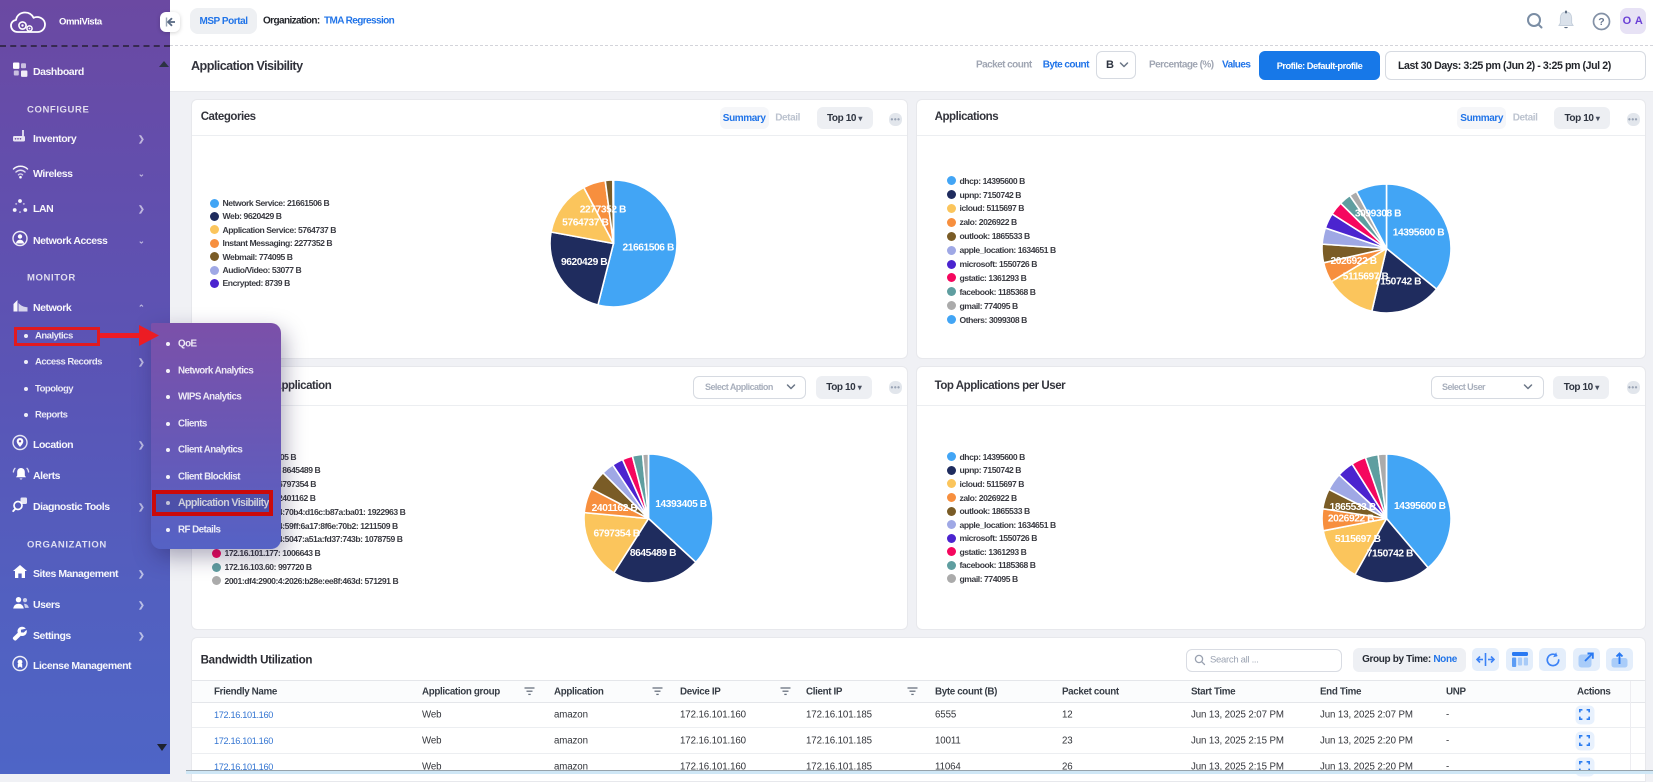 This screenshot has width=1653, height=782. I want to click on svg-text: 14393405 B, so click(681, 504).